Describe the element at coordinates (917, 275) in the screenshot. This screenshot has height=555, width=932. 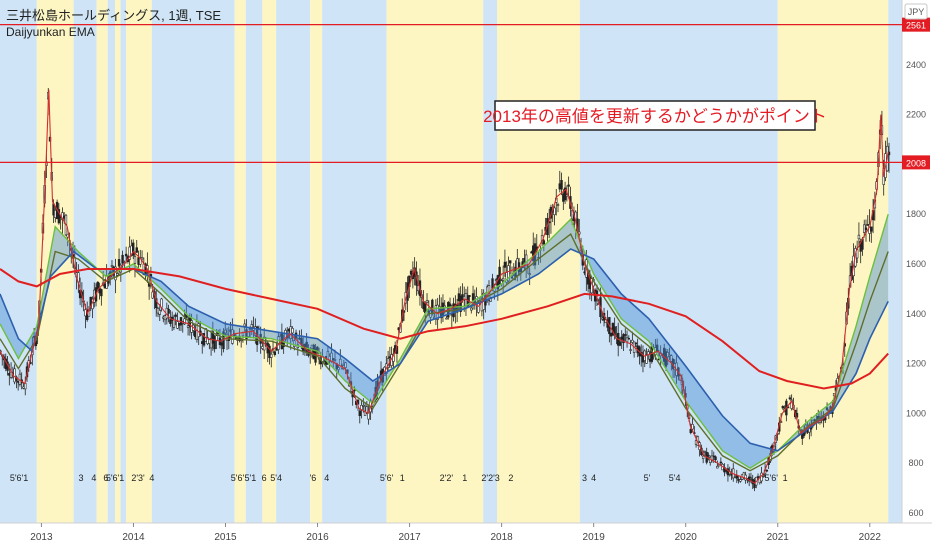
I see `y-axis-panel` at that location.